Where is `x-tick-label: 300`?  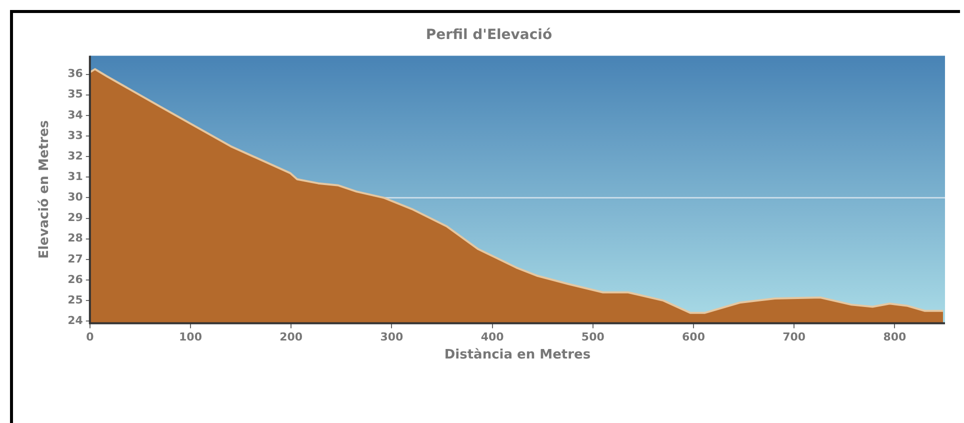 x-tick-label: 300 is located at coordinates (392, 337).